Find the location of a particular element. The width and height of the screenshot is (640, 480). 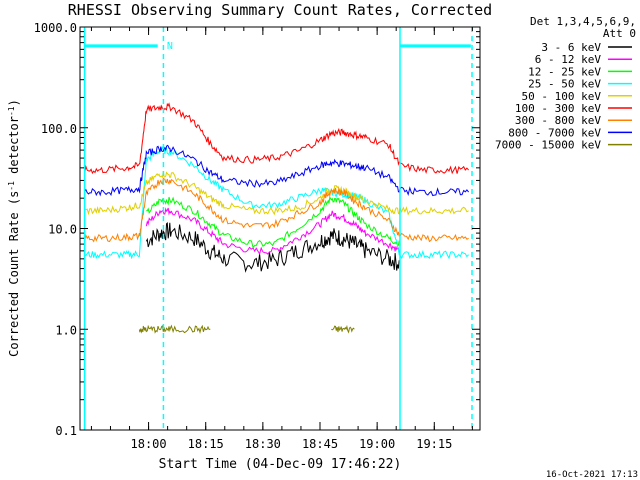

legend-label: 25 - 50 keV is located at coordinates (564, 84).